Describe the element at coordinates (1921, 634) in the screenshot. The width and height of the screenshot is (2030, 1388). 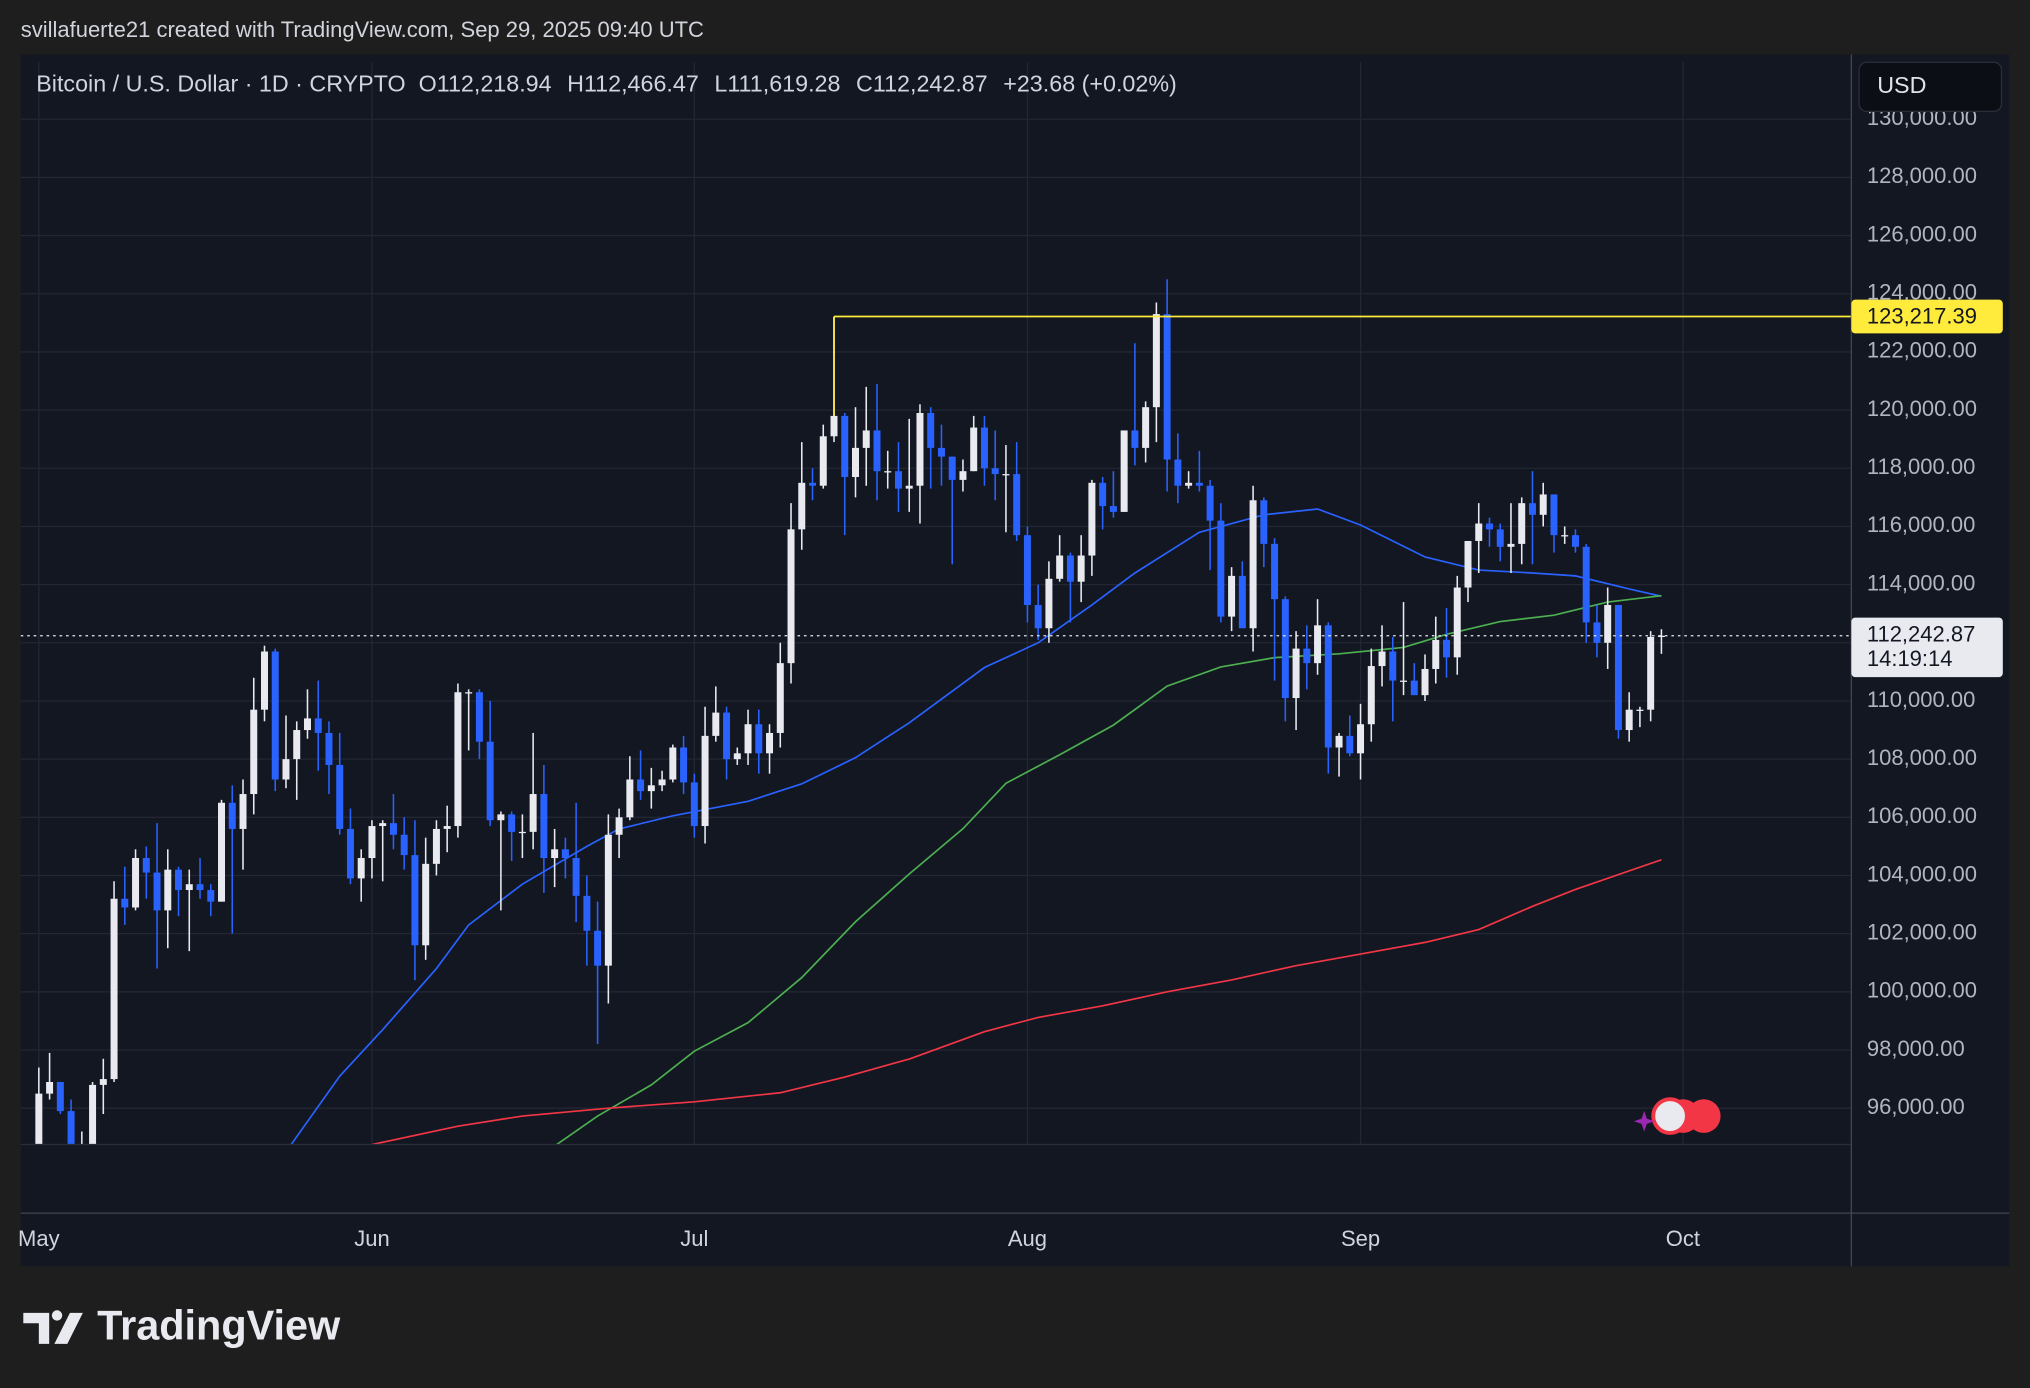
I see `price-label: 112,242.87` at that location.